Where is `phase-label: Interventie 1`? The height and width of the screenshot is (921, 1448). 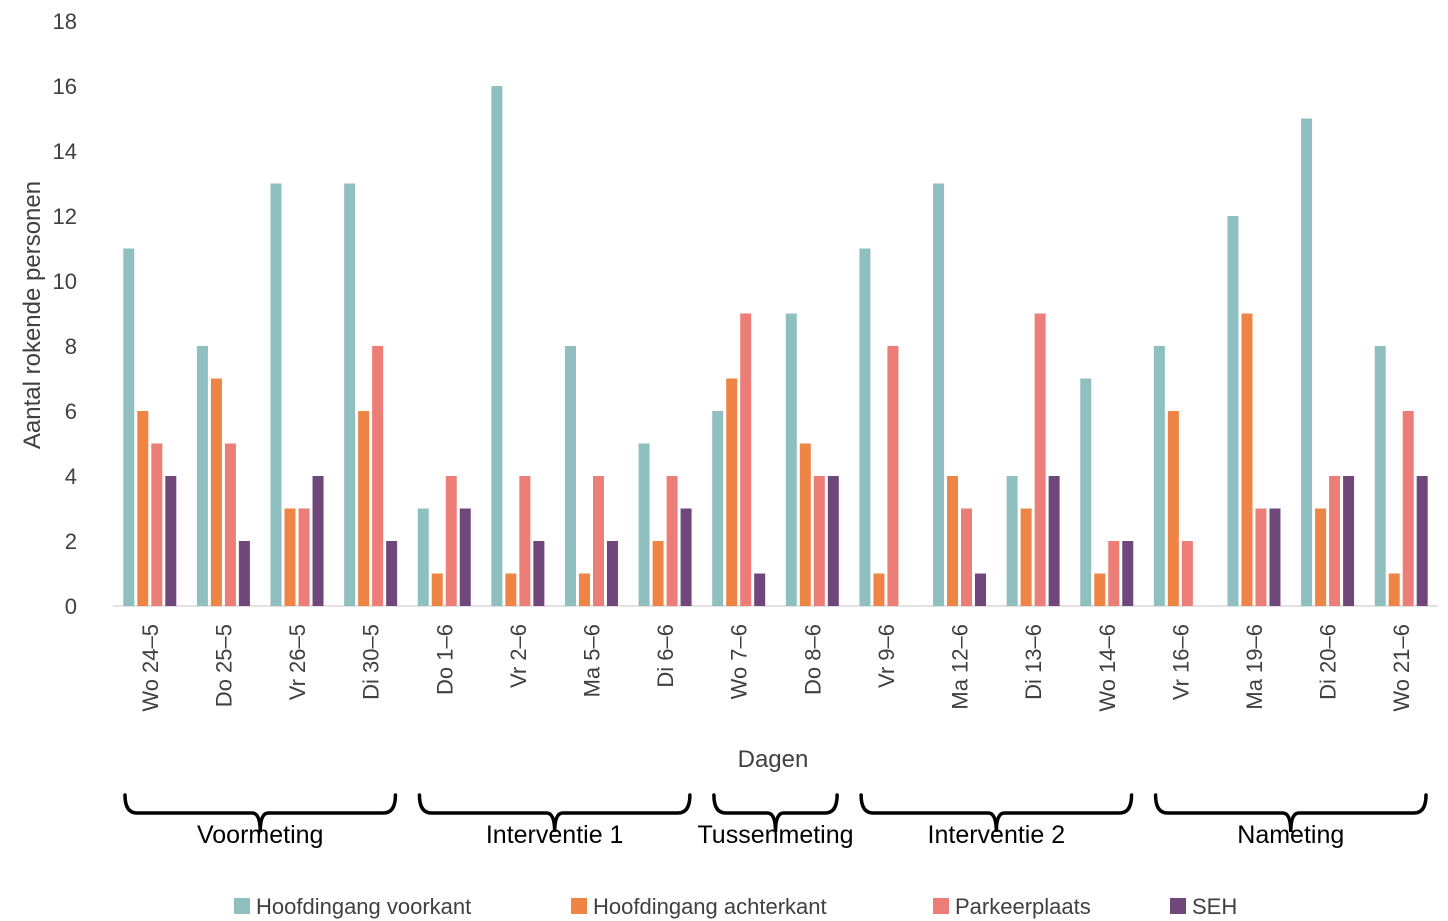
phase-label: Interventie 1 is located at coordinates (555, 835).